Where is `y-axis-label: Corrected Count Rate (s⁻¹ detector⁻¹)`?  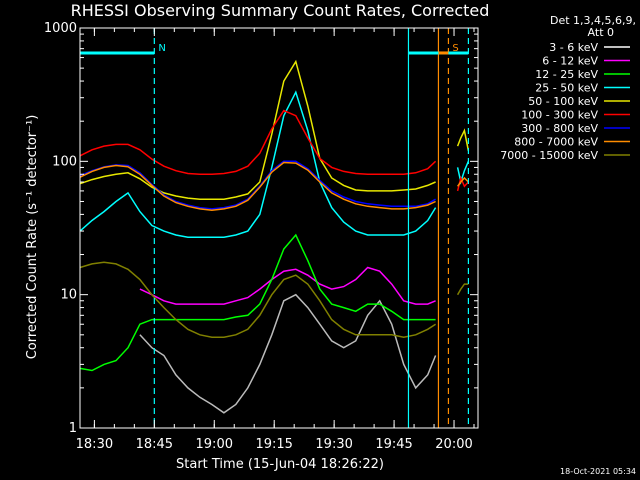 y-axis-label: Corrected Count Rate (s⁻¹ detector⁻¹) is located at coordinates (32, 237).